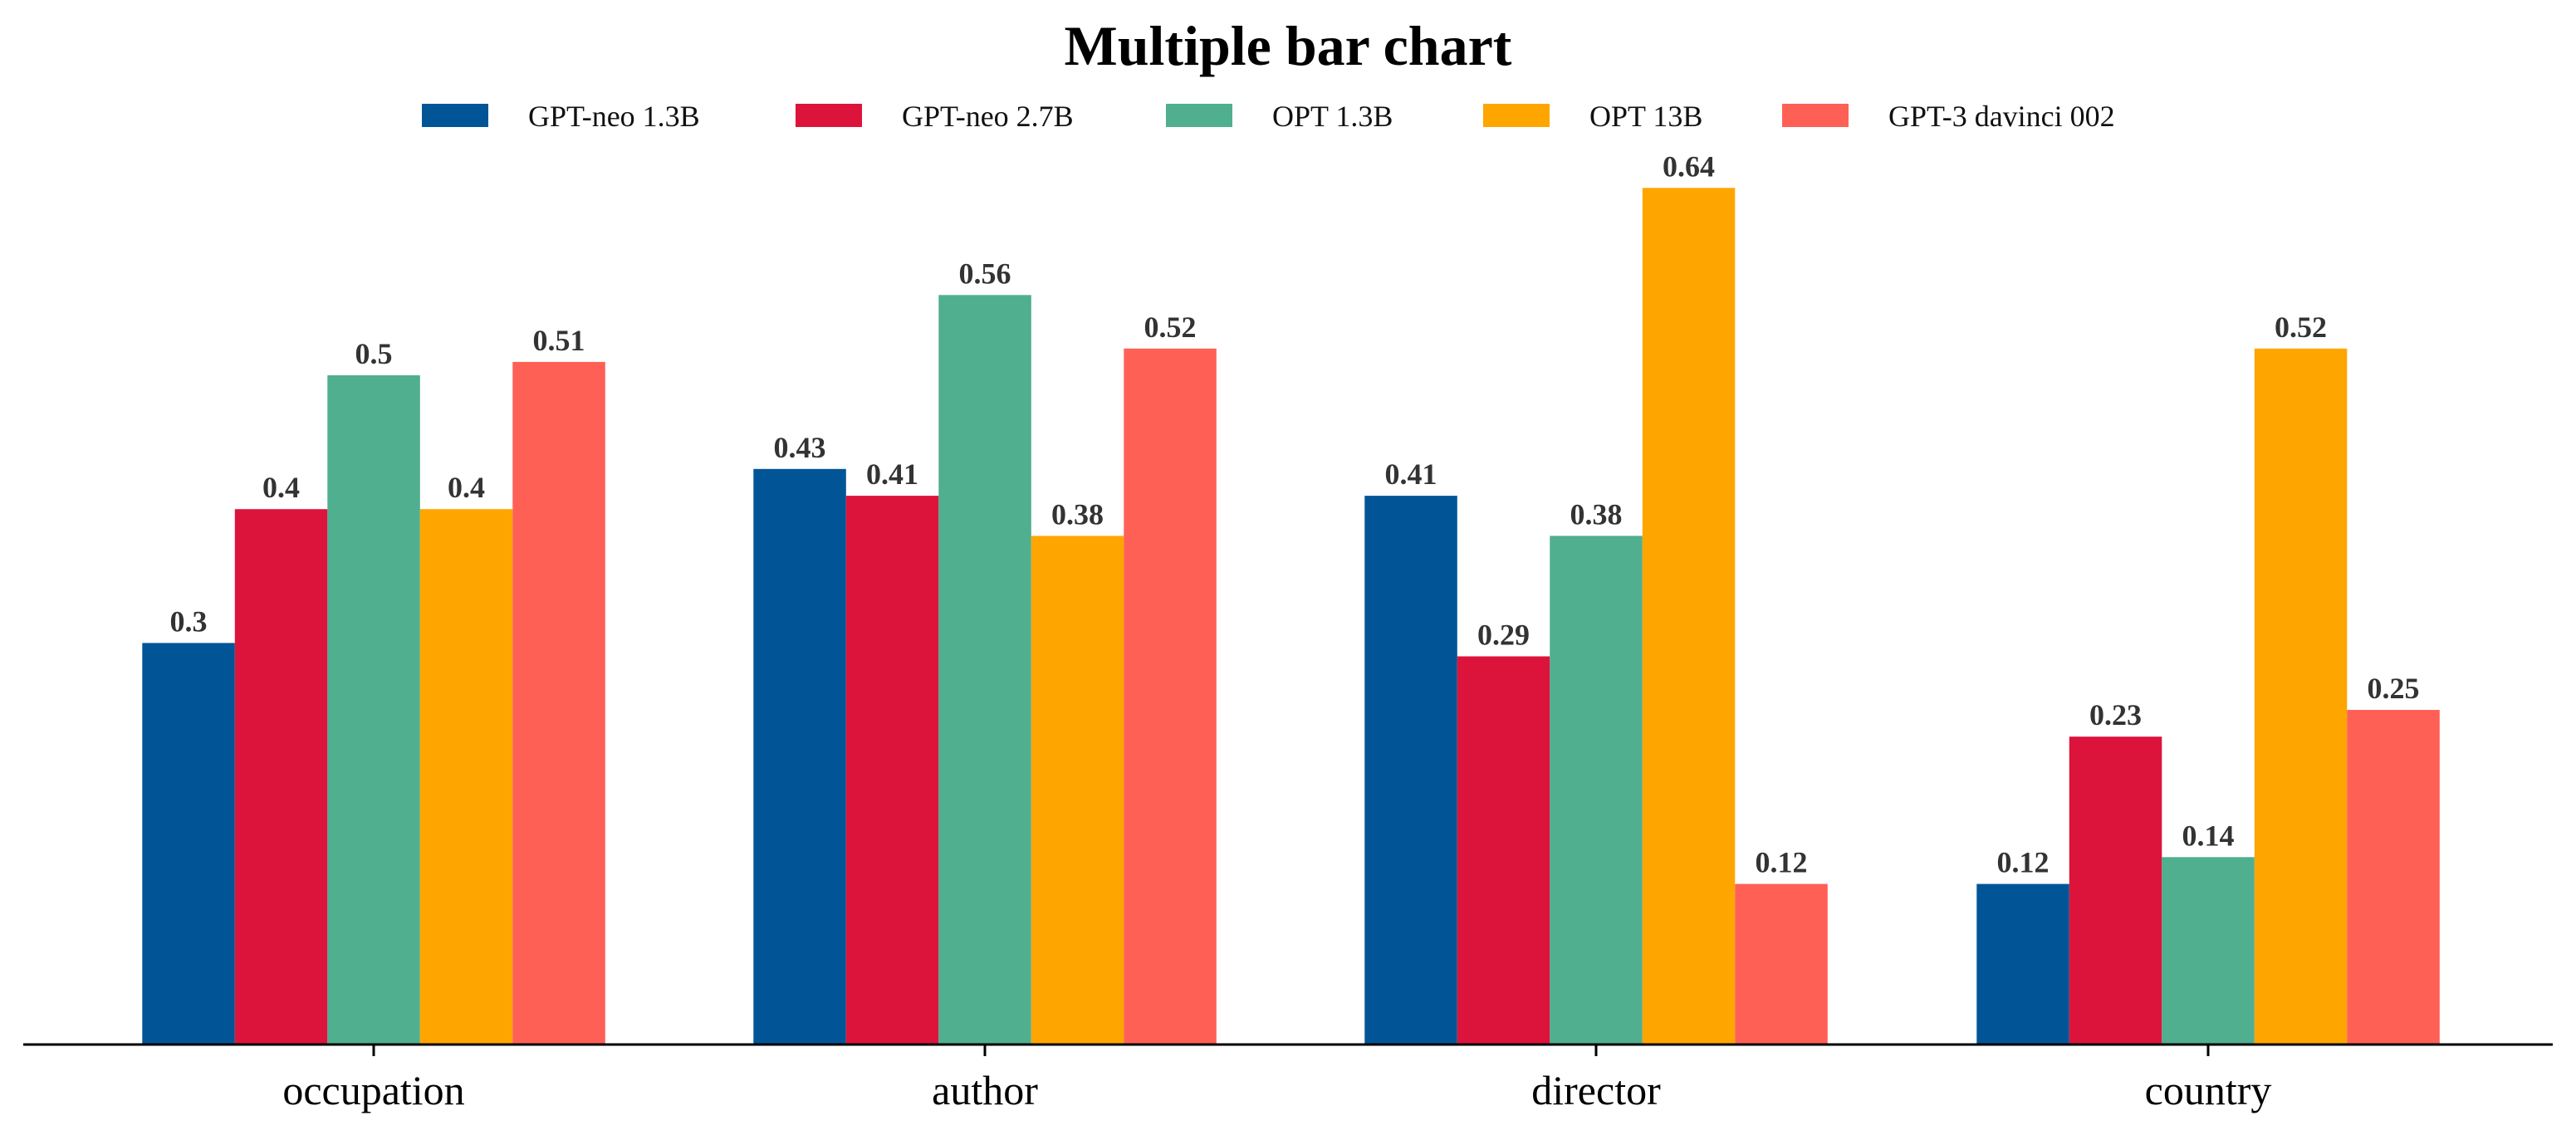  What do you see at coordinates (2394, 689) in the screenshot?
I see `value-label-country-gpt-3-davinci-002: 0.25` at bounding box center [2394, 689].